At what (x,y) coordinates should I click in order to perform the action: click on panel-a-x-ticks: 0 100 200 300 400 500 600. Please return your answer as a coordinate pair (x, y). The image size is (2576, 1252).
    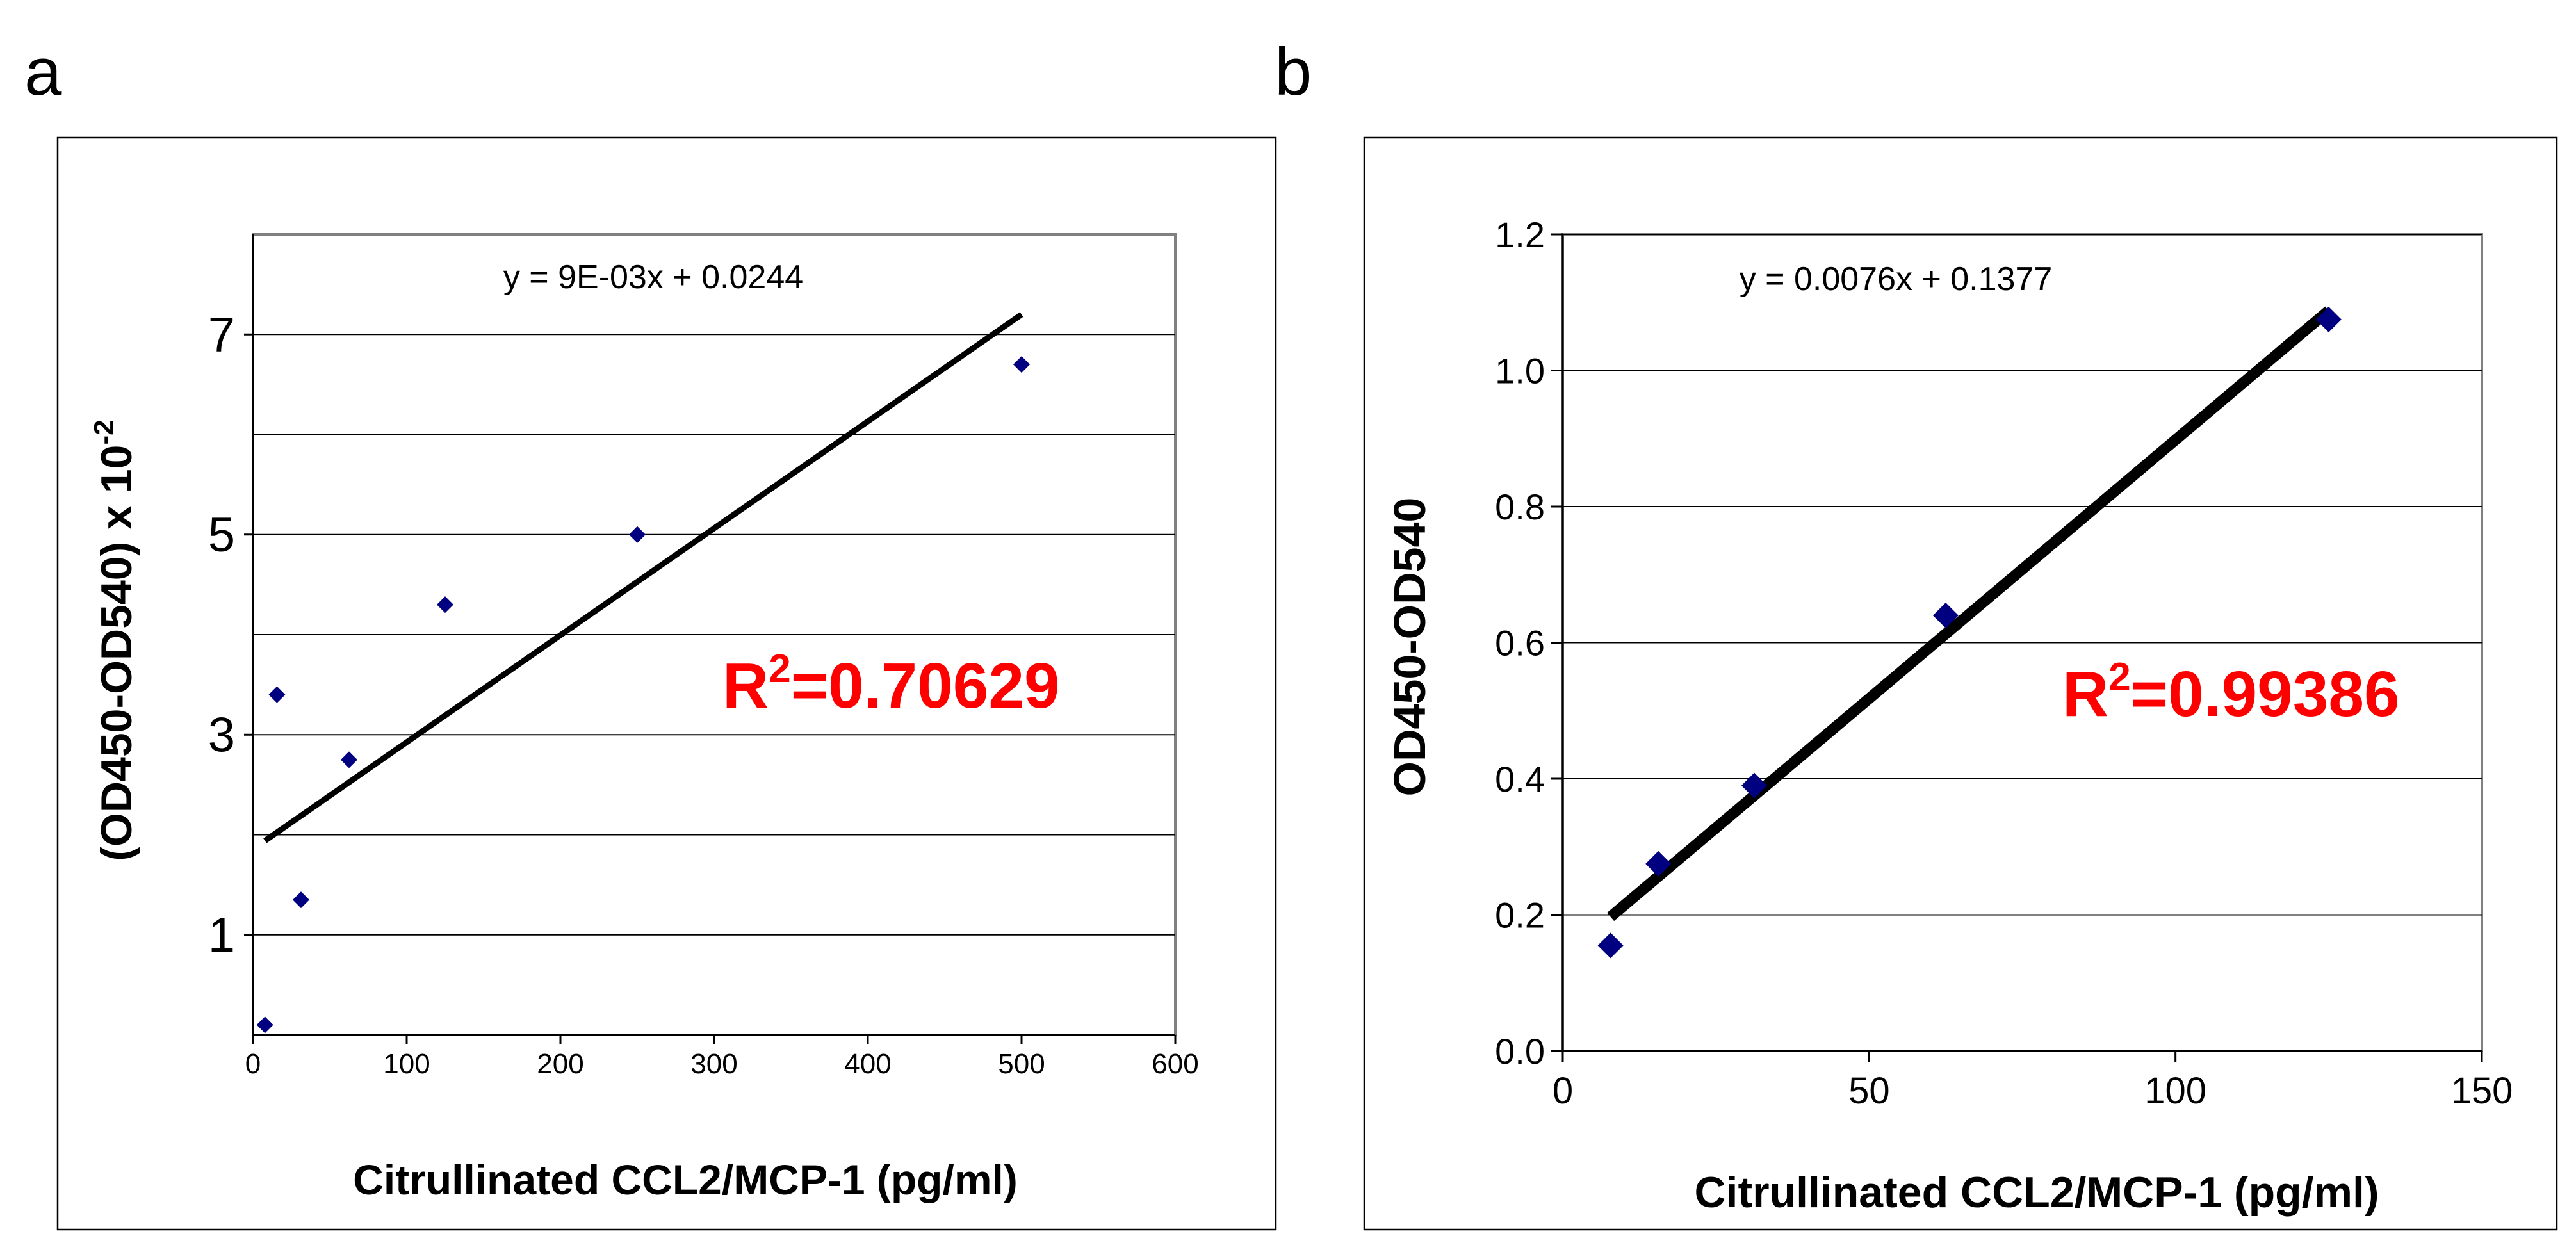
    Looking at the image, I should click on (722, 1058).